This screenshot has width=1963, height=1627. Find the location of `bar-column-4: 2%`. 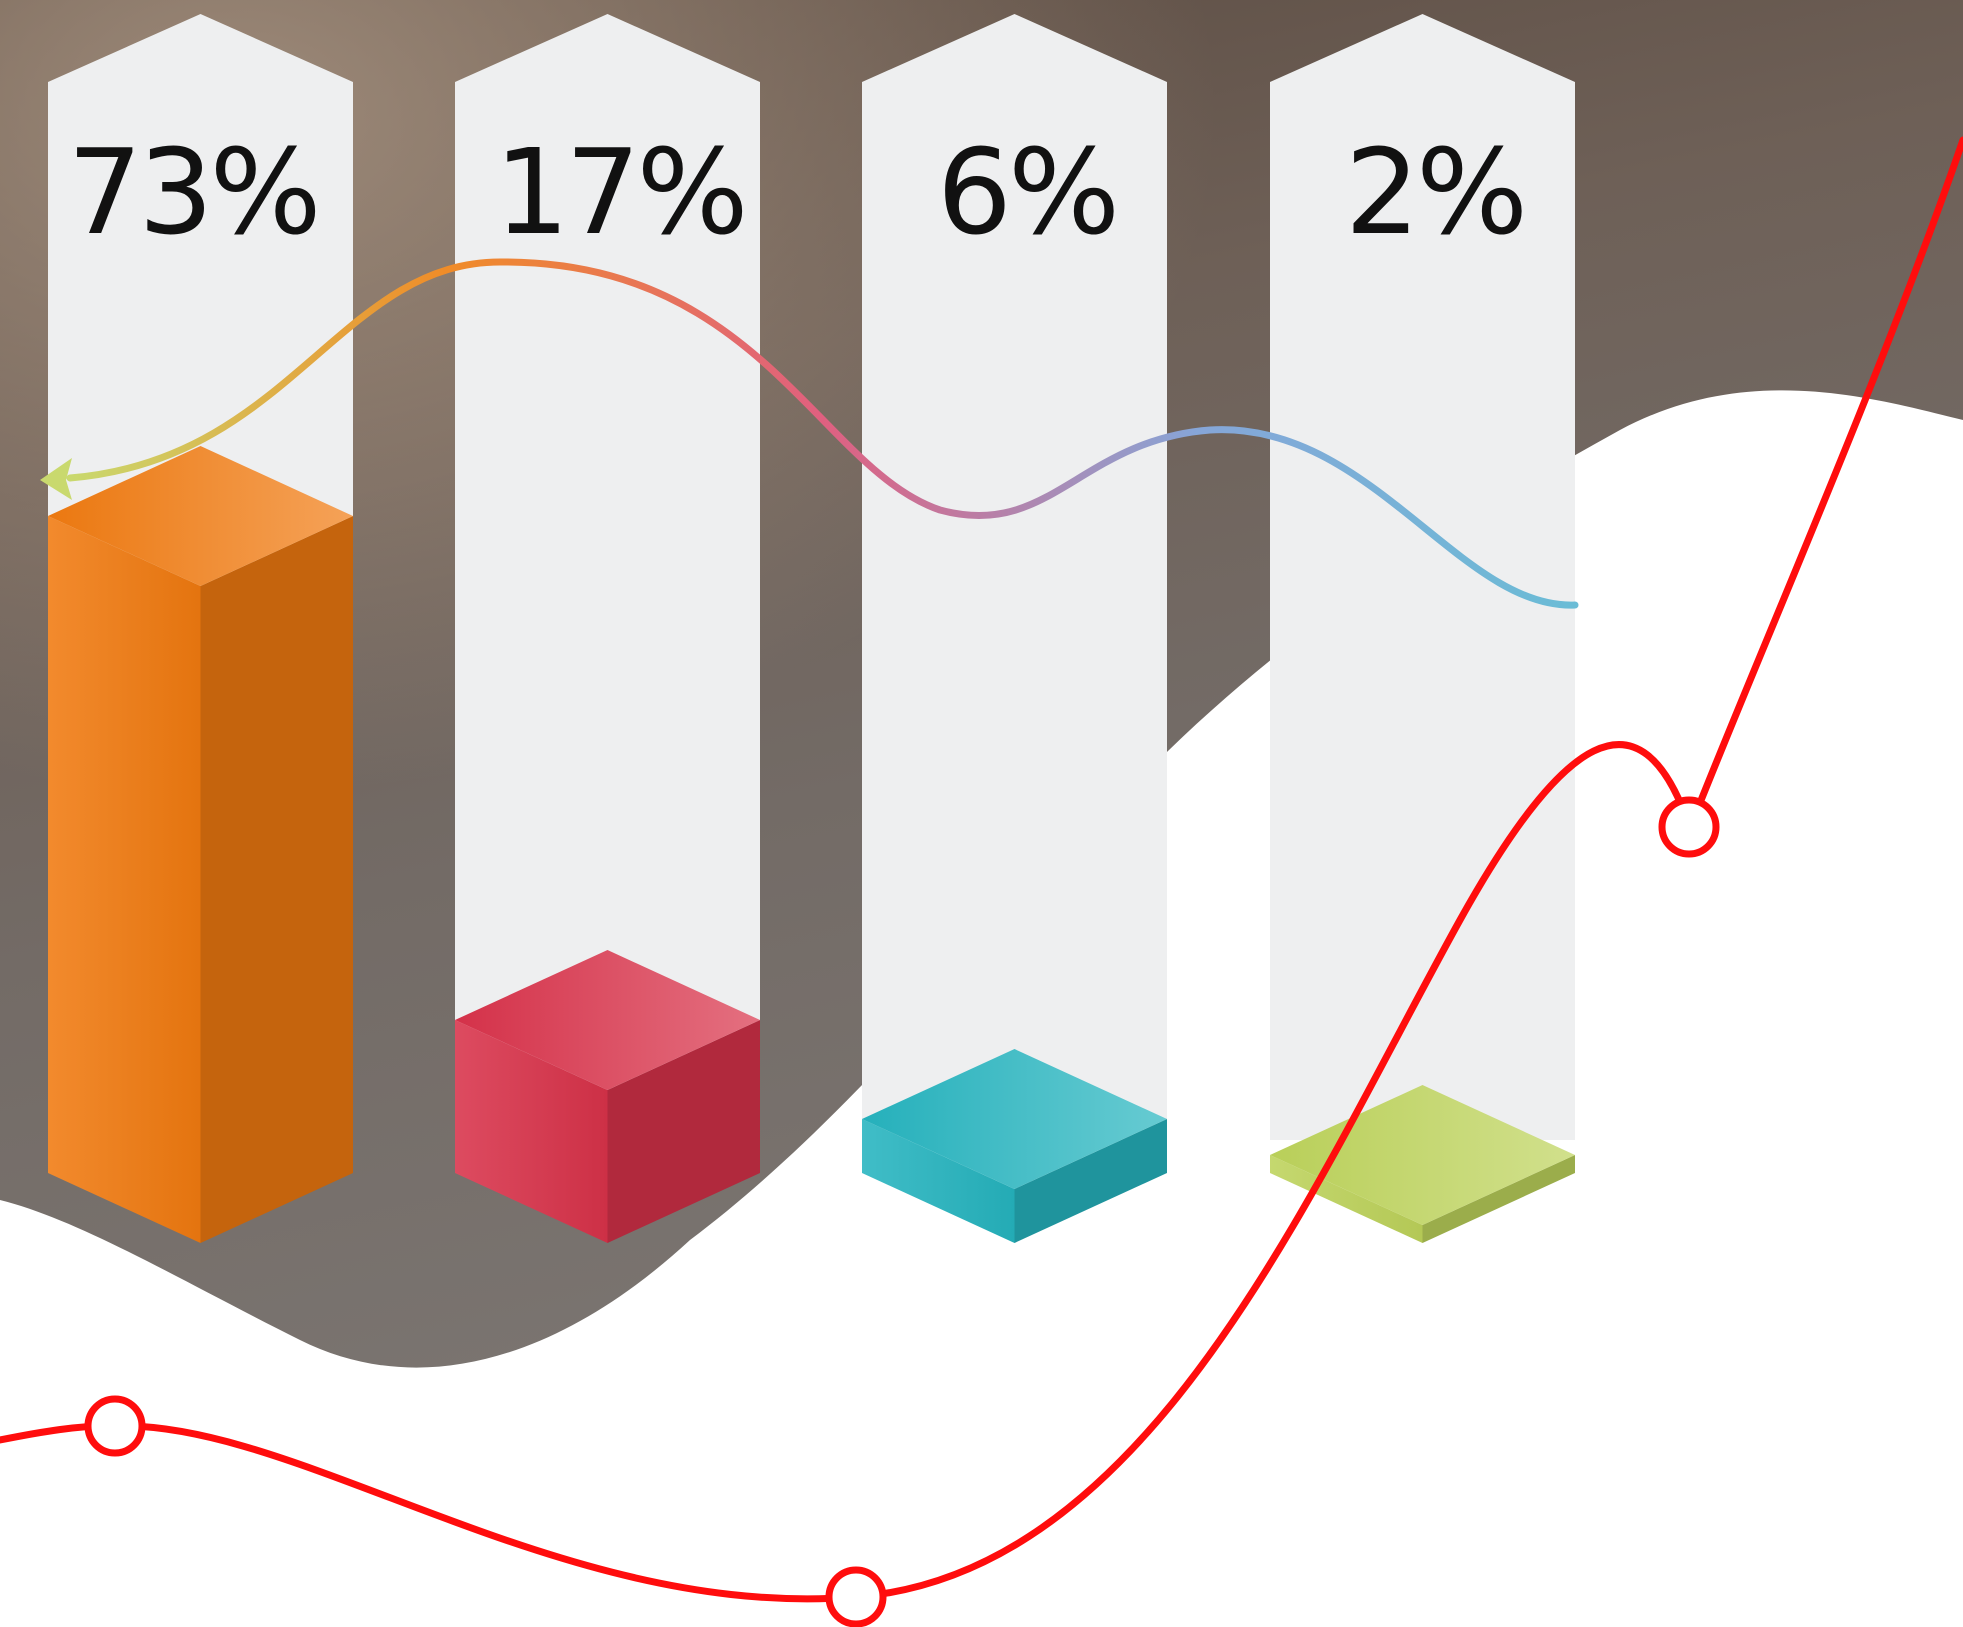

bar-column-4: 2% is located at coordinates (1422, 628).